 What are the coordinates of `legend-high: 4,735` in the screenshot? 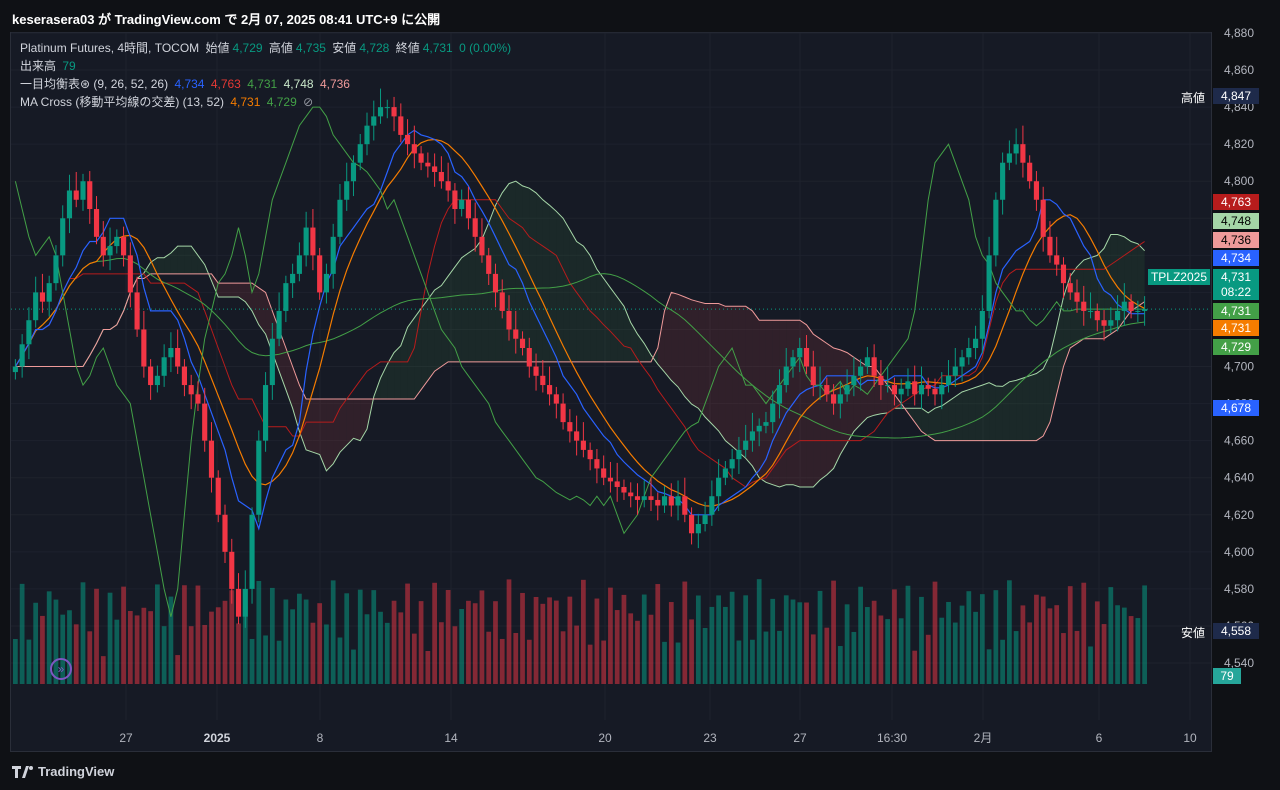 It's located at (310, 48).